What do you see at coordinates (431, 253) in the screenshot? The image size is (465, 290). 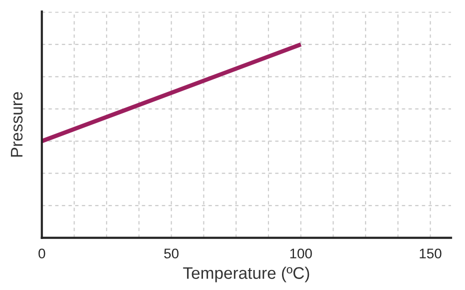 I see `x-tick-label: 150` at bounding box center [431, 253].